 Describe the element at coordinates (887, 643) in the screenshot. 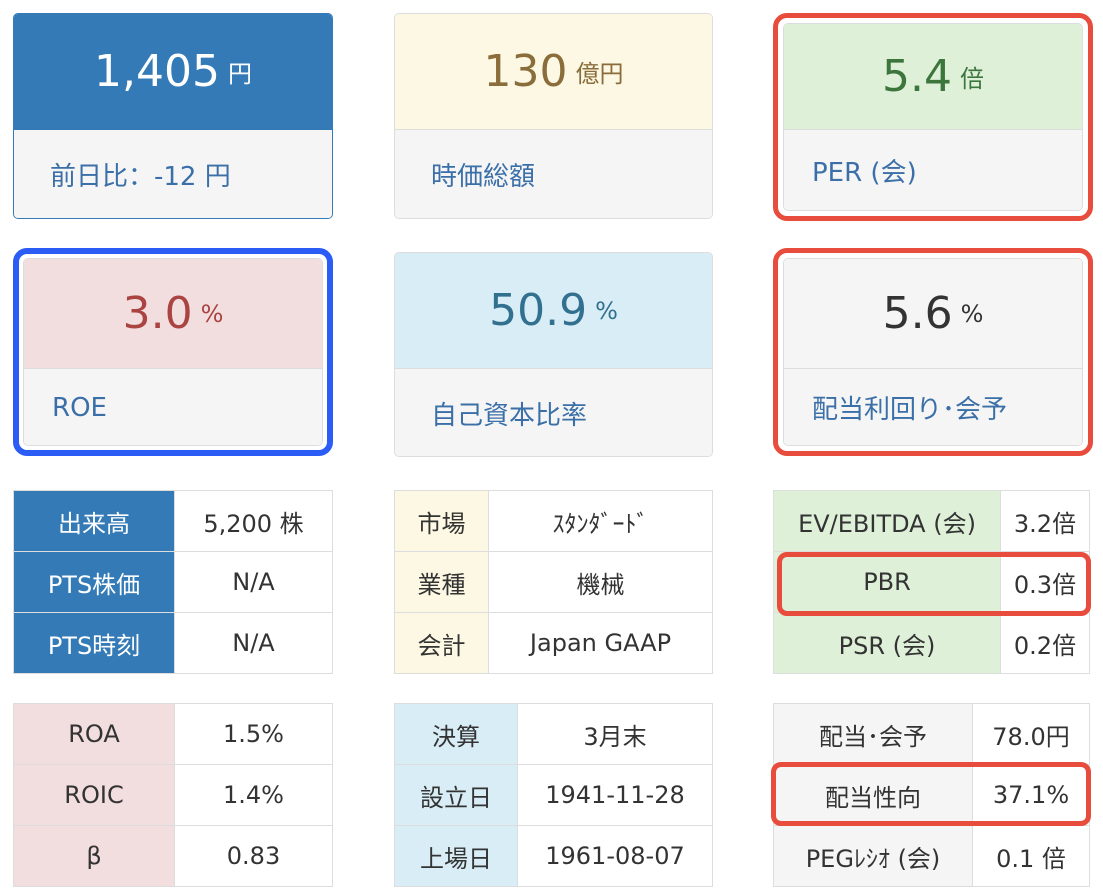

I see `psr-key: PSR (会)` at that location.